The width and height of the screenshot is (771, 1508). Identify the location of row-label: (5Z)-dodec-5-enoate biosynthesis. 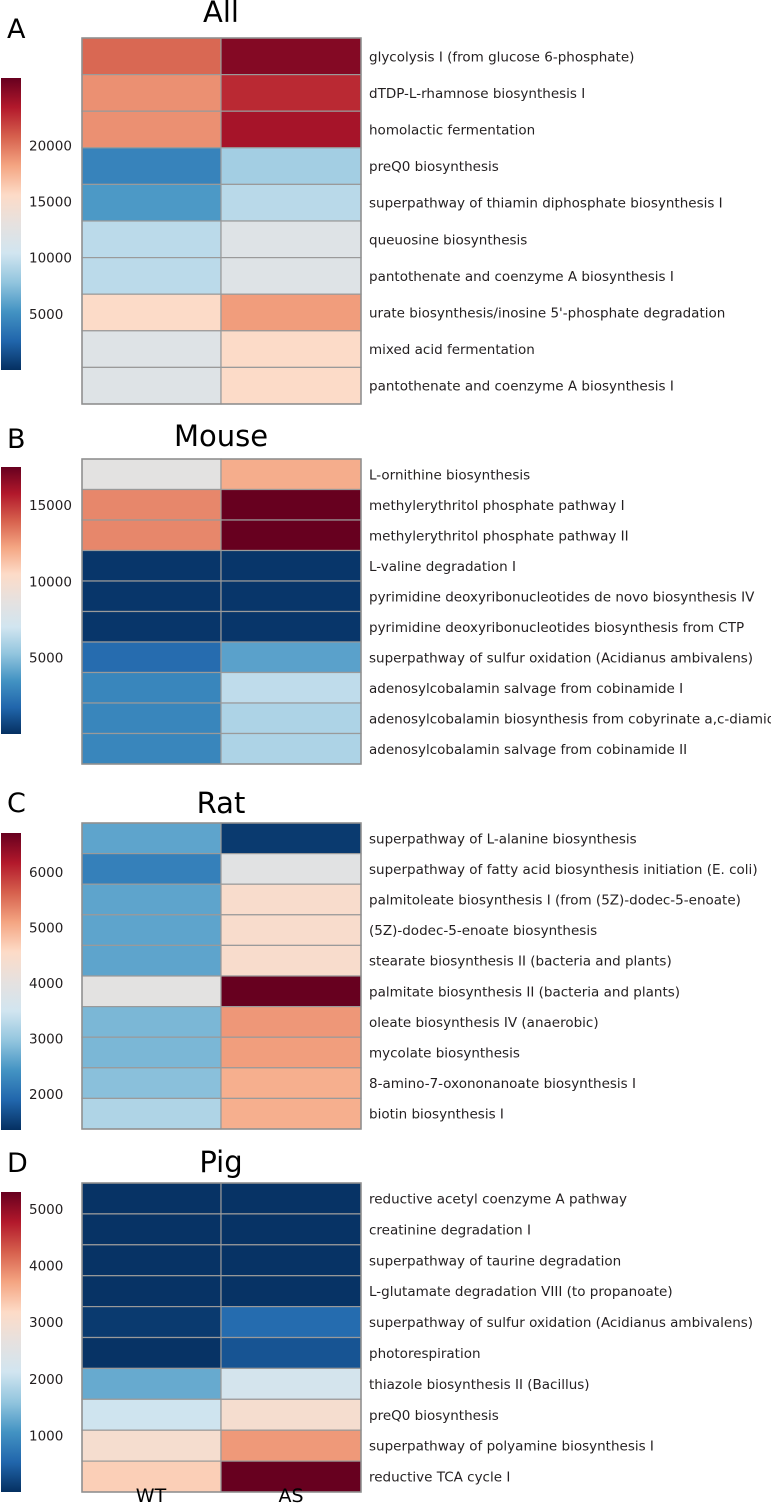
(483, 931).